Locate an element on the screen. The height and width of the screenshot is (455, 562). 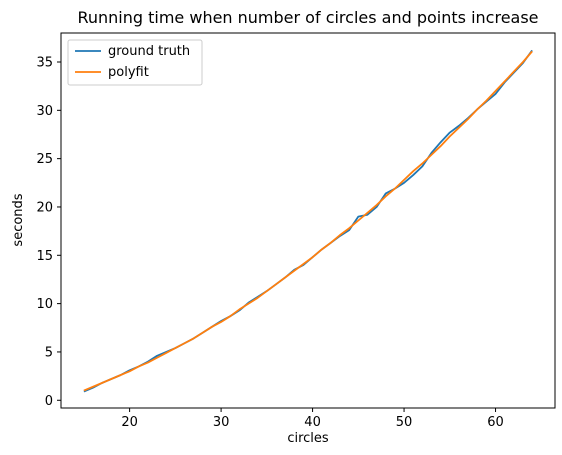
y-tick-label: 5 is located at coordinates (49, 352).